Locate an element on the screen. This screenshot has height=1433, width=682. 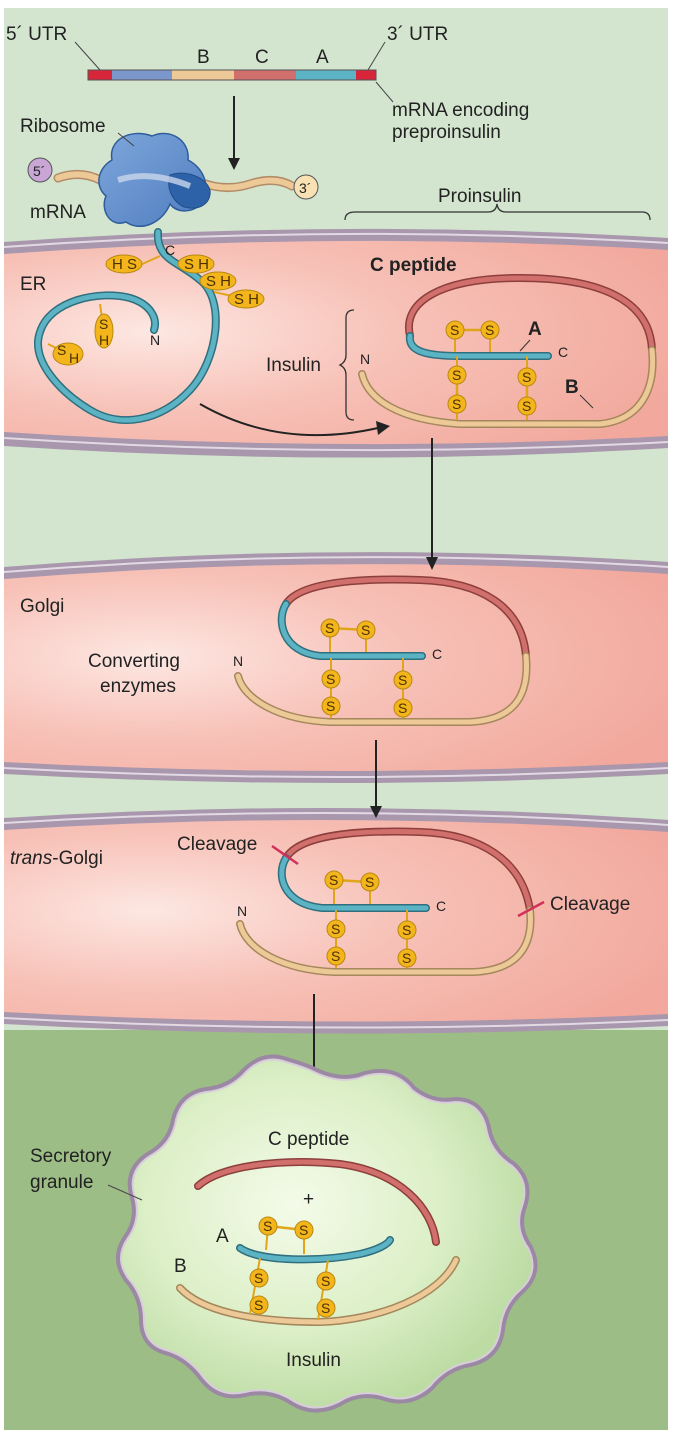
utr5-segment is located at coordinates (100, 75).